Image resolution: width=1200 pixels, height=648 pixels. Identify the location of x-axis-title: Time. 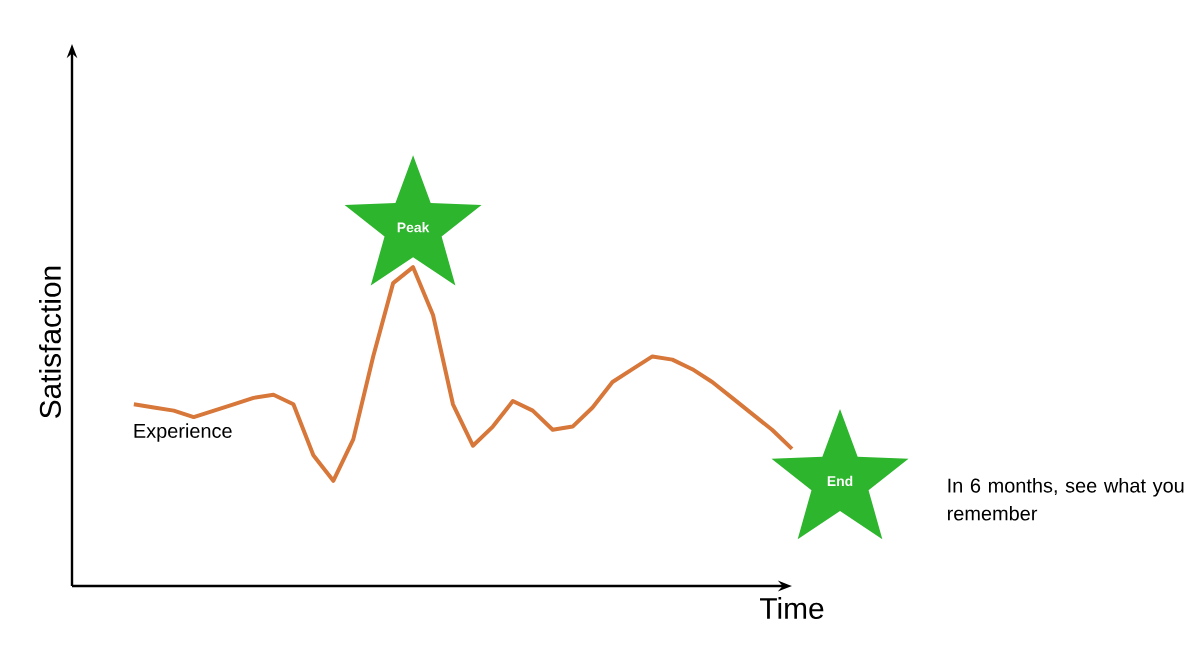
(792, 608).